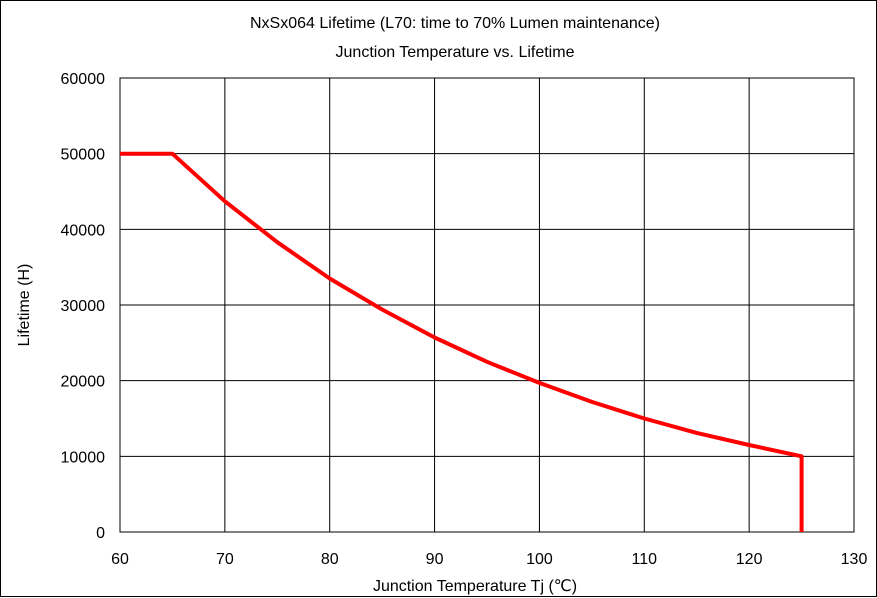 The height and width of the screenshot is (598, 877). What do you see at coordinates (83, 382) in the screenshot?
I see `y-tick-label: 20000` at bounding box center [83, 382].